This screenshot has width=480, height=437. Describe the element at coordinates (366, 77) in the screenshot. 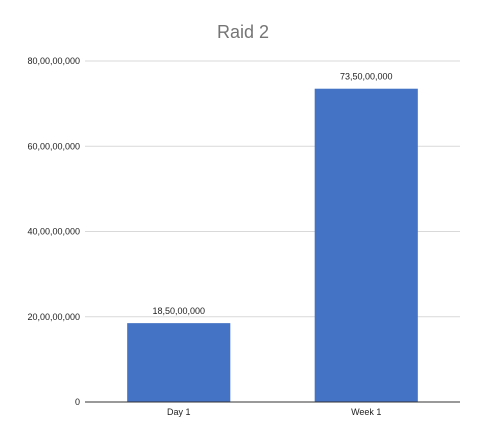

I see `bar-value-label: 73,50,00,000` at that location.